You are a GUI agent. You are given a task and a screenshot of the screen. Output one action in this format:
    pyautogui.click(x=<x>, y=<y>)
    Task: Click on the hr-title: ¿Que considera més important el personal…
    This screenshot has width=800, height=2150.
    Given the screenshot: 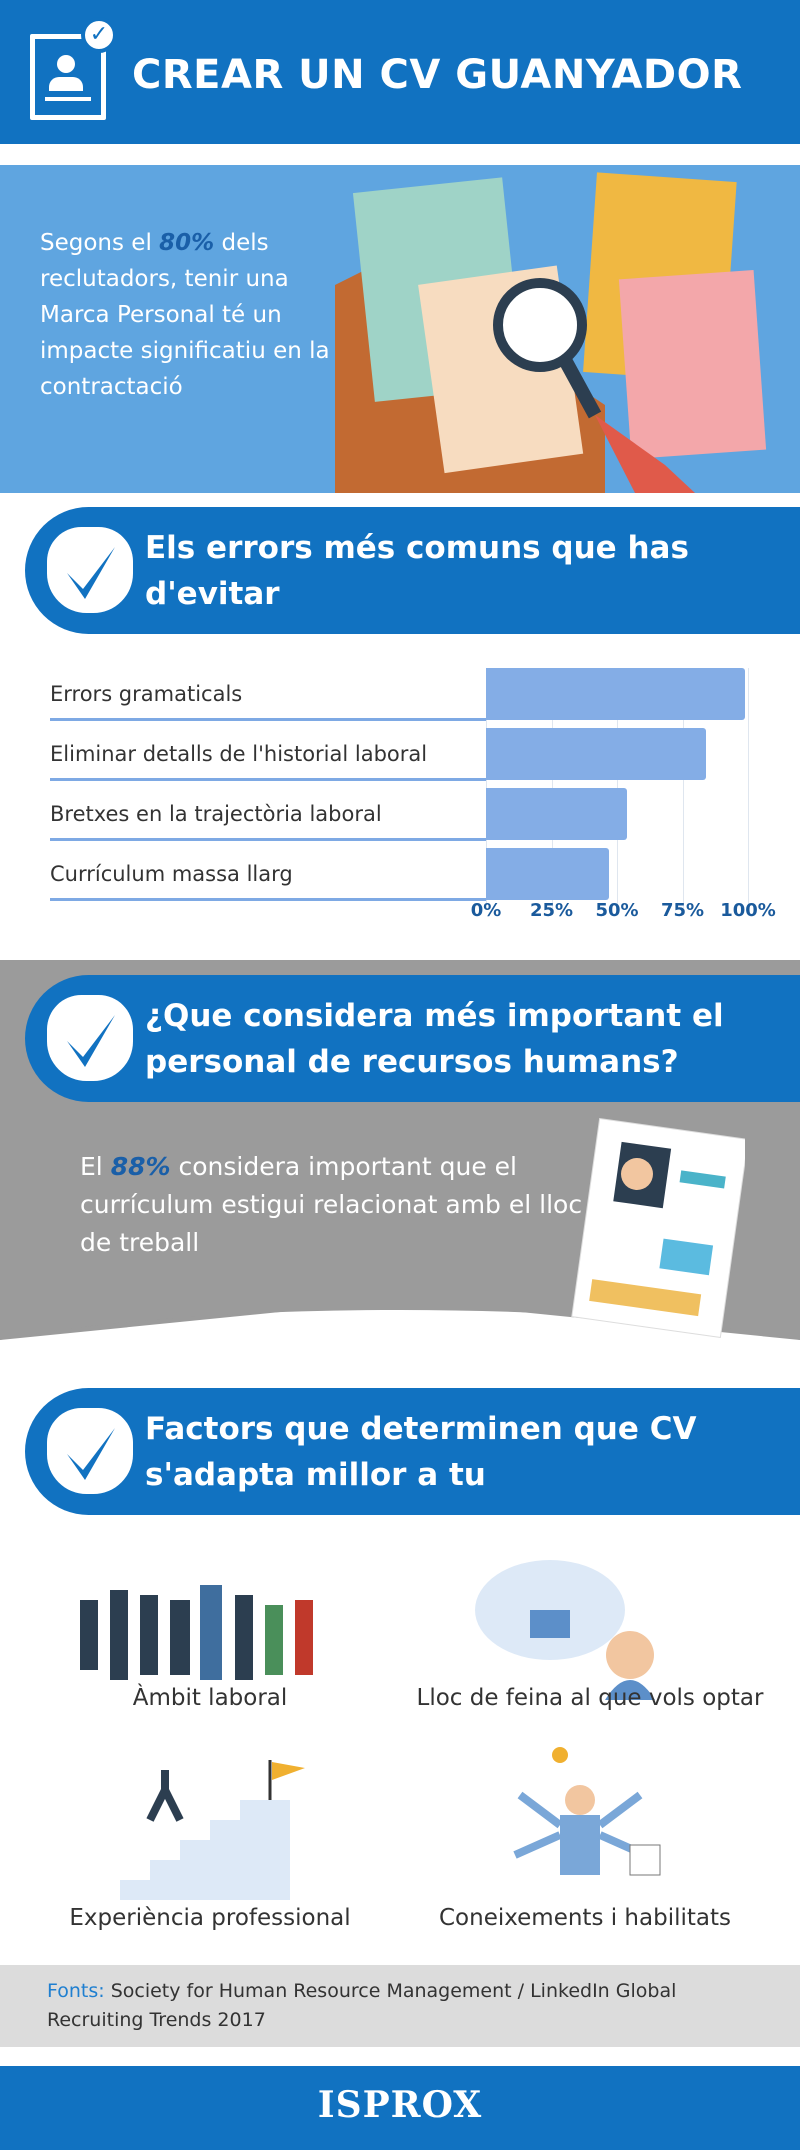 What is the action you would take?
    pyautogui.click(x=434, y=1039)
    